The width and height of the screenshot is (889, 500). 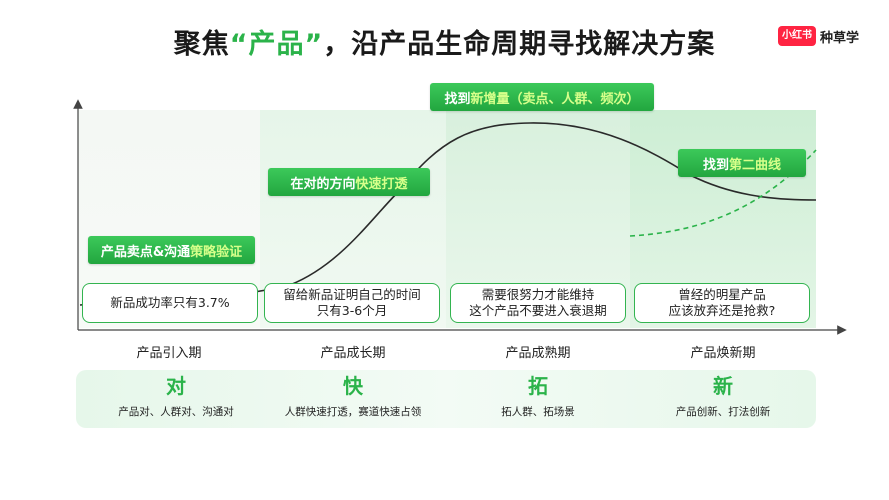 What do you see at coordinates (723, 386) in the screenshot?
I see `strategy-keyword: 新` at bounding box center [723, 386].